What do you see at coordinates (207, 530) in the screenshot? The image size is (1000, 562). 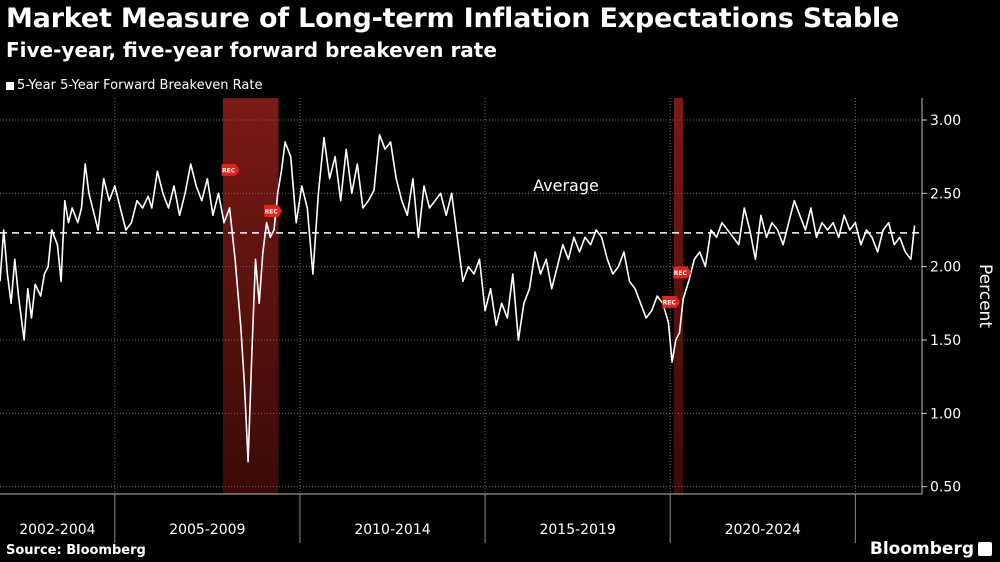 I see `x-tick-label: 2005-2009` at bounding box center [207, 530].